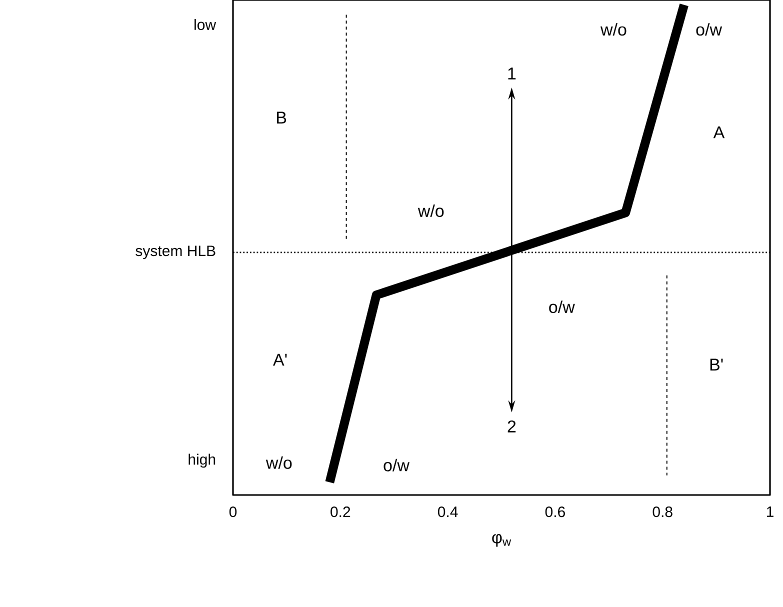  I want to click on x-axis-title: φ$_{w}$, so click(502, 540).